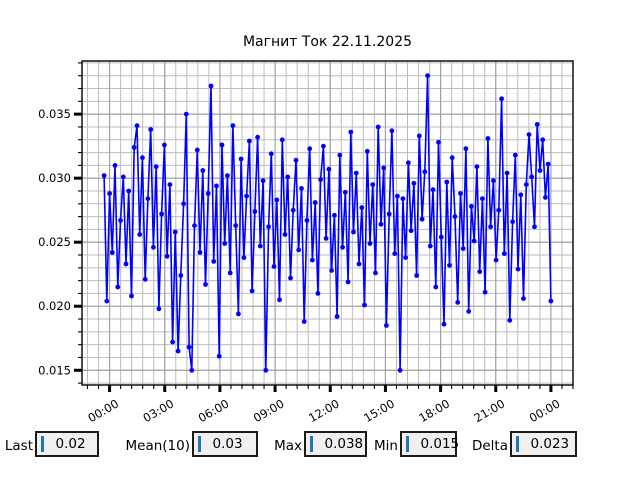 The width and height of the screenshot is (640, 480). I want to click on stat-label-min: Min, so click(386, 446).